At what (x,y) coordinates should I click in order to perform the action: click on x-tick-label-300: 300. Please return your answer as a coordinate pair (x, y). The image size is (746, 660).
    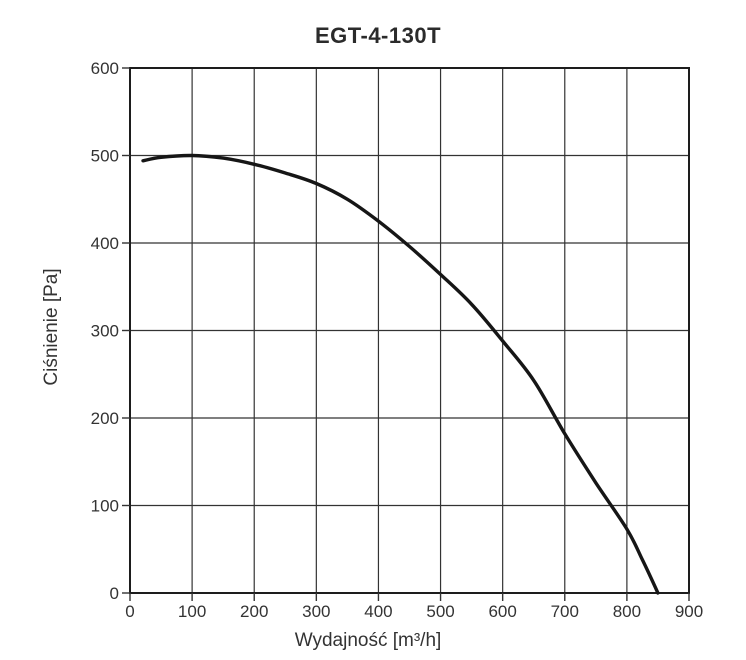
    Looking at the image, I should click on (316, 611).